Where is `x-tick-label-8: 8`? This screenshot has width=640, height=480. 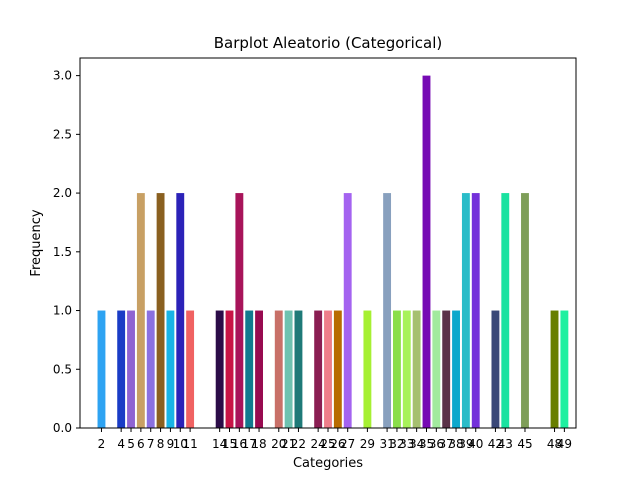 x-tick-label-8: 8 is located at coordinates (161, 444).